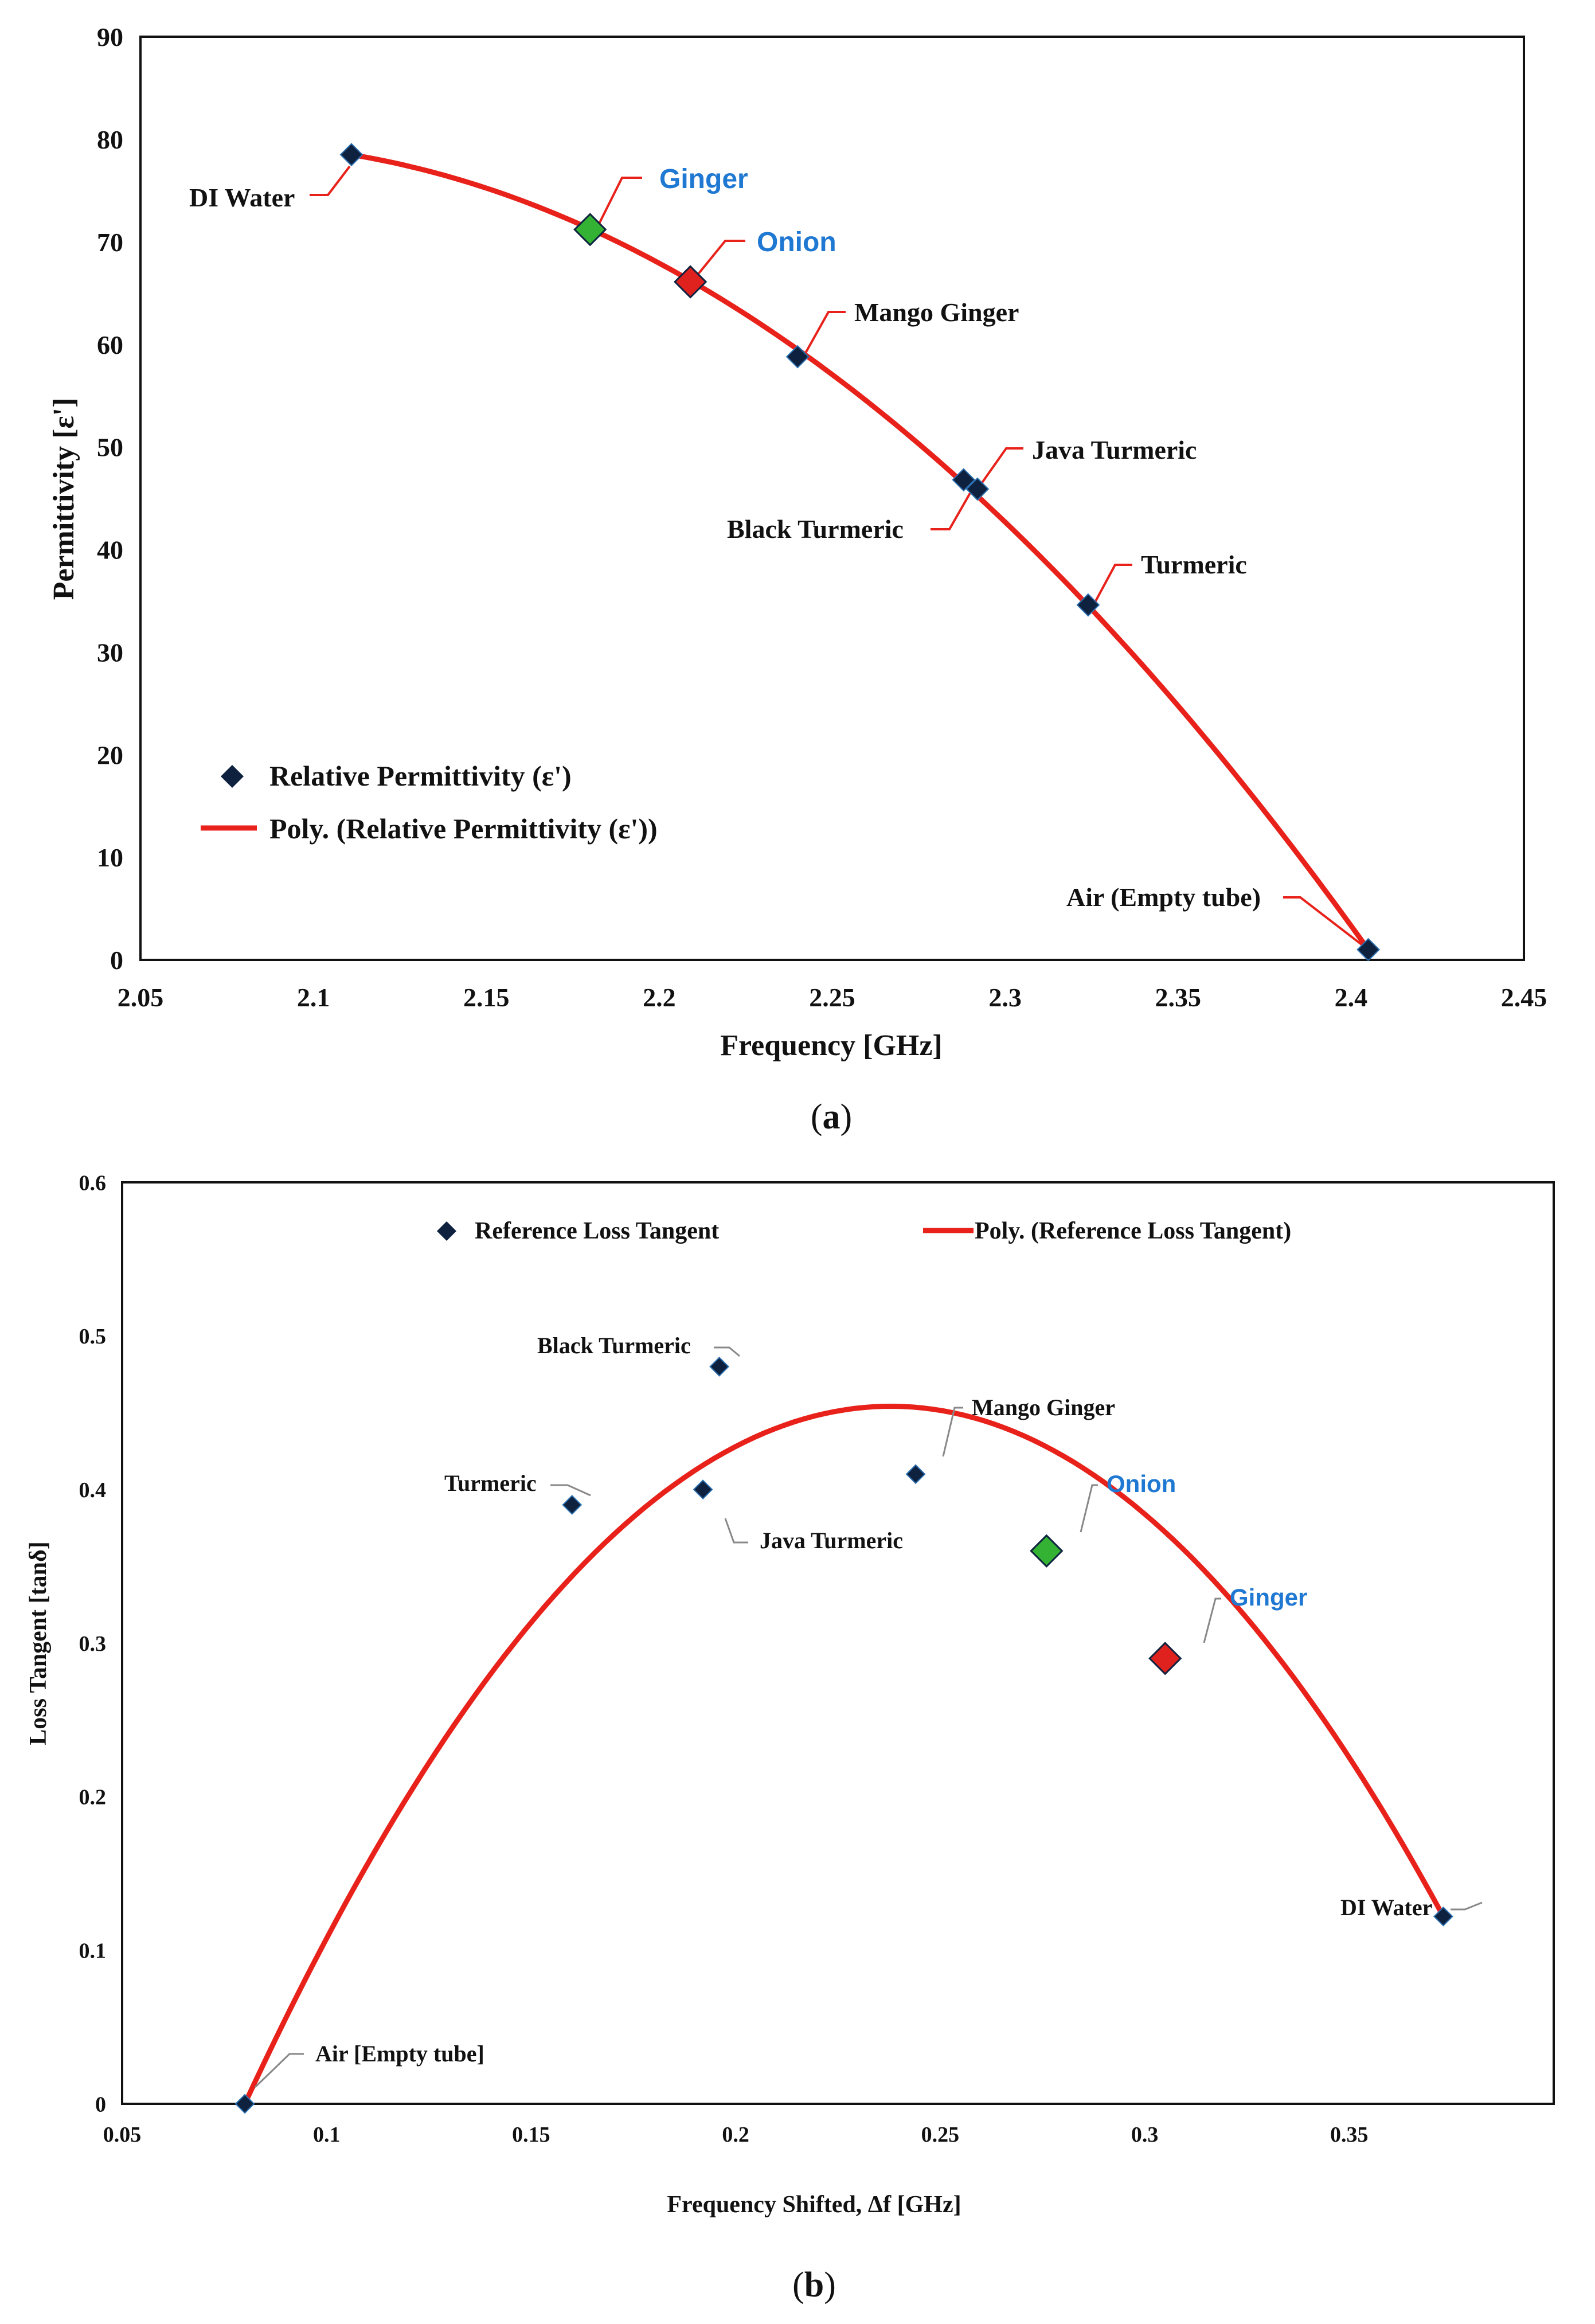  Describe the element at coordinates (1047, 1551) in the screenshot. I see `data-point-onion` at that location.